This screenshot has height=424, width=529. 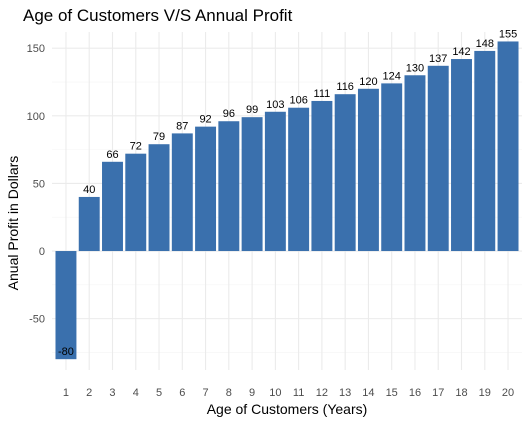 I want to click on bar-value-label: -80, so click(x=66, y=352).